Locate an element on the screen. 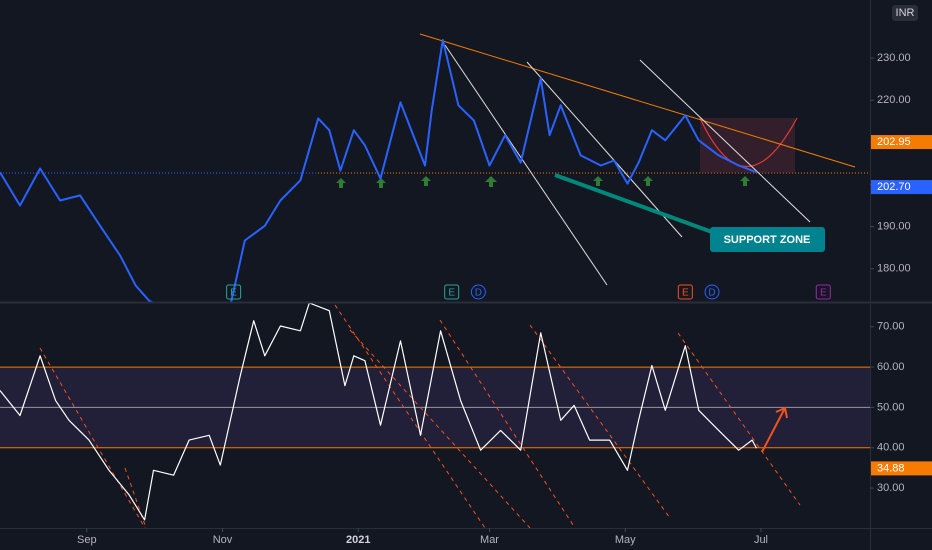  currency-badge is located at coordinates (905, 13).